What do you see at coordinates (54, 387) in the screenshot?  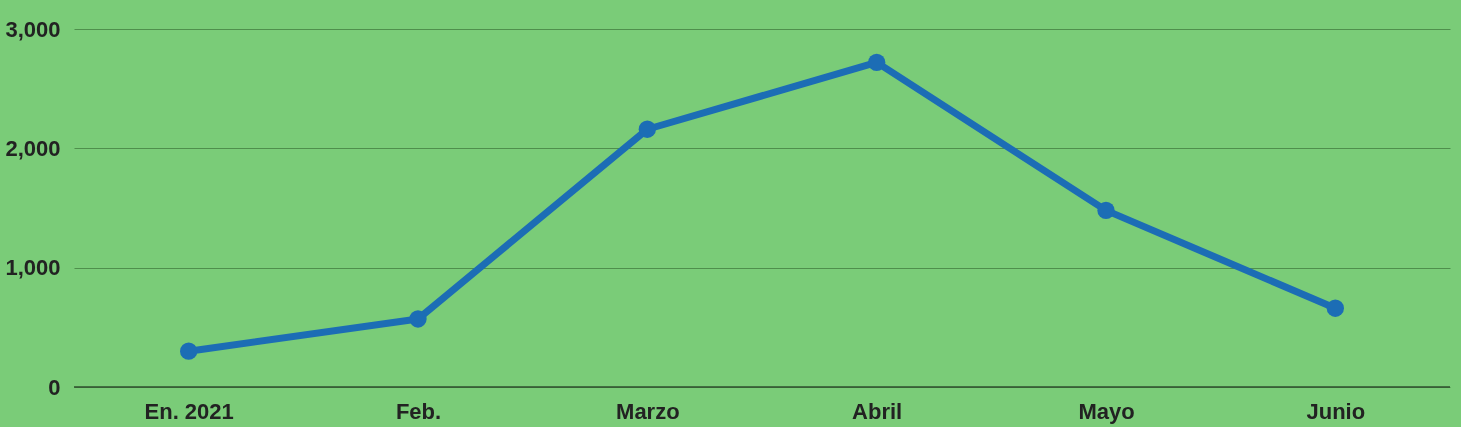 I see `y-tick-label: 0` at bounding box center [54, 387].